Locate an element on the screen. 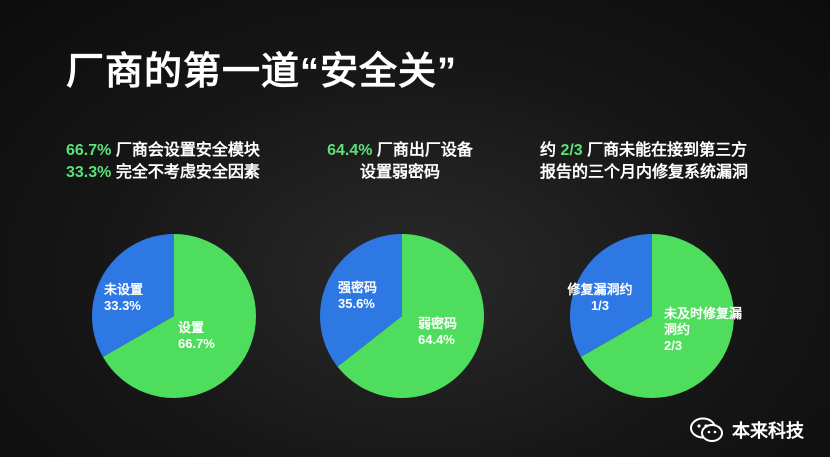 The width and height of the screenshot is (830, 457). pie-2-blue-name: 强密码 is located at coordinates (358, 287).